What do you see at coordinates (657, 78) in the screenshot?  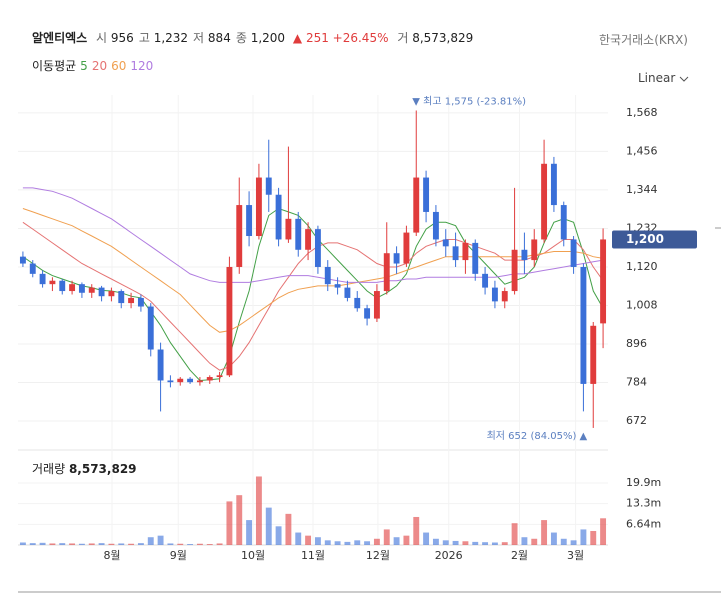 I see `scale-label: Linear` at bounding box center [657, 78].